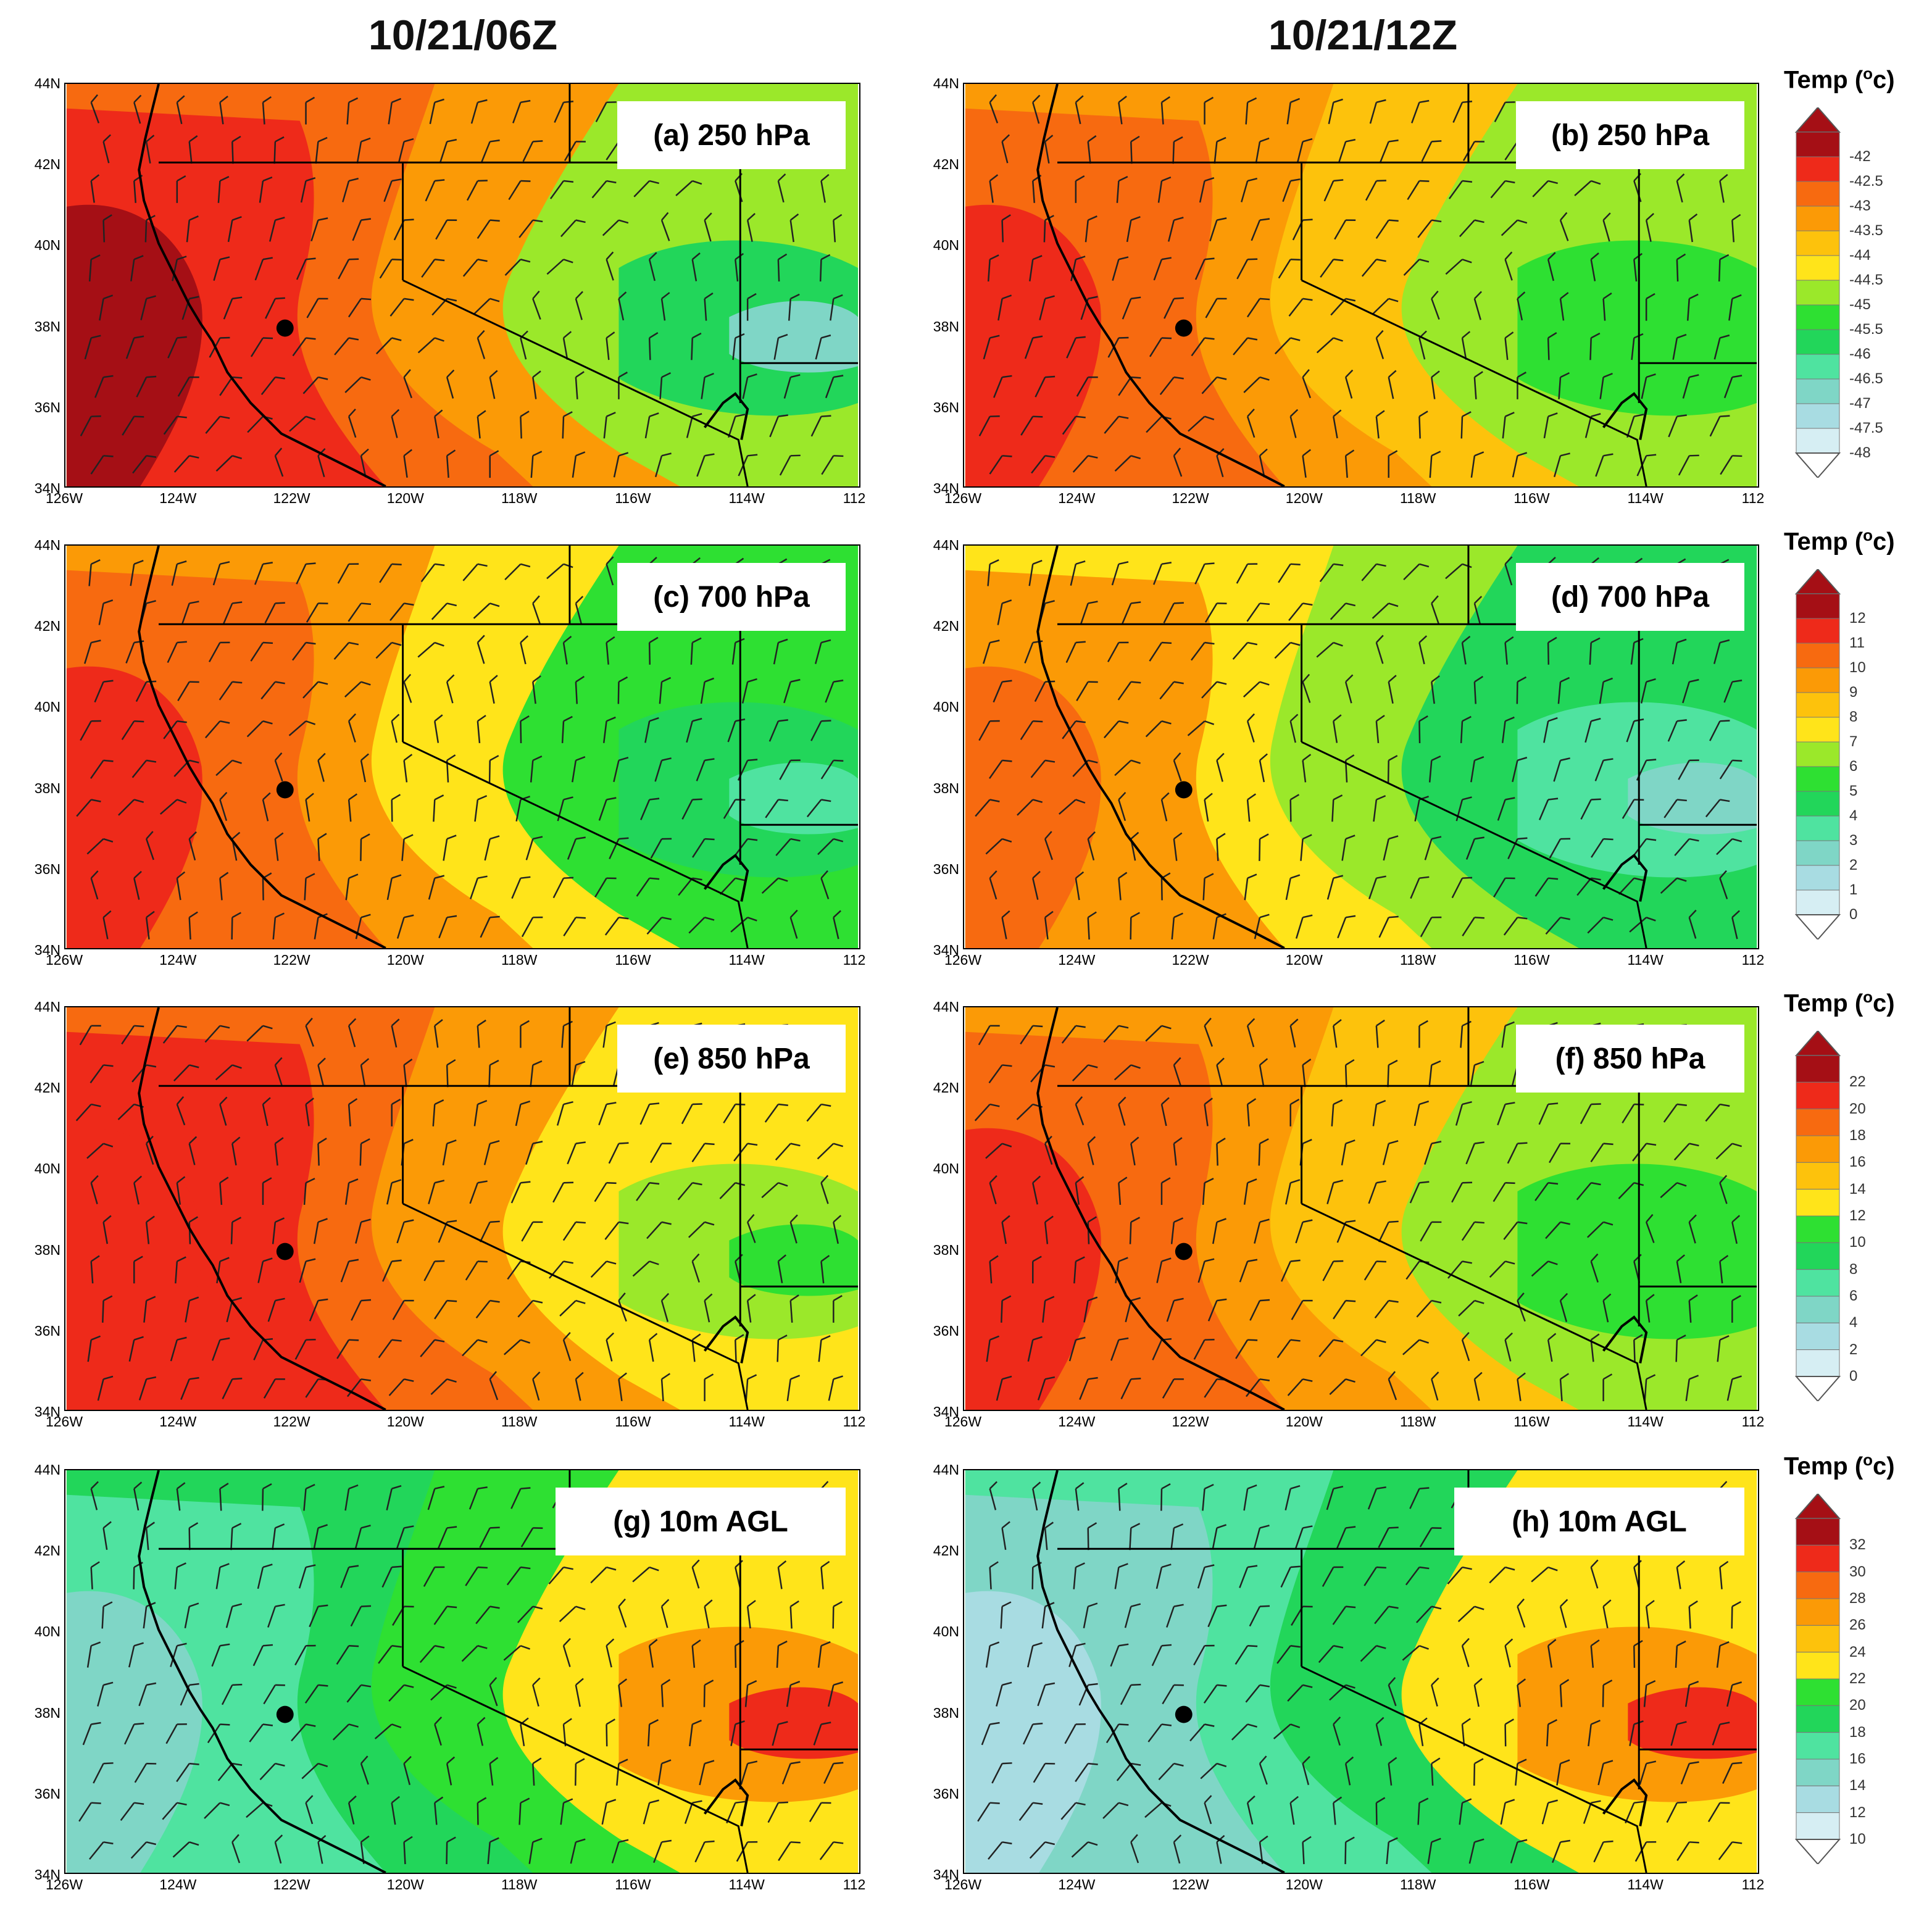  What do you see at coordinates (1860, 255) in the screenshot?
I see `colorbar-tick: -44` at bounding box center [1860, 255].